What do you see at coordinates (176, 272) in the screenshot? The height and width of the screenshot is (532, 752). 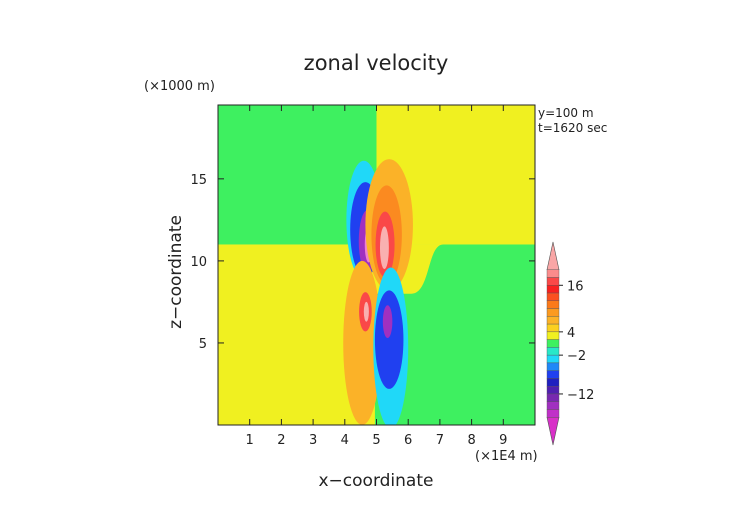 I see `y-axis-label: z−coordinate` at bounding box center [176, 272].